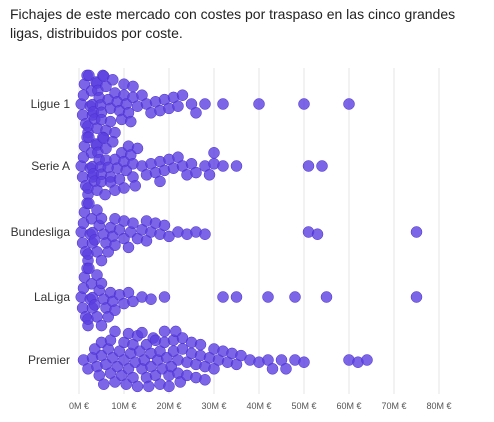  What do you see at coordinates (51, 104) in the screenshot?
I see `category-label: Ligue 1` at bounding box center [51, 104].